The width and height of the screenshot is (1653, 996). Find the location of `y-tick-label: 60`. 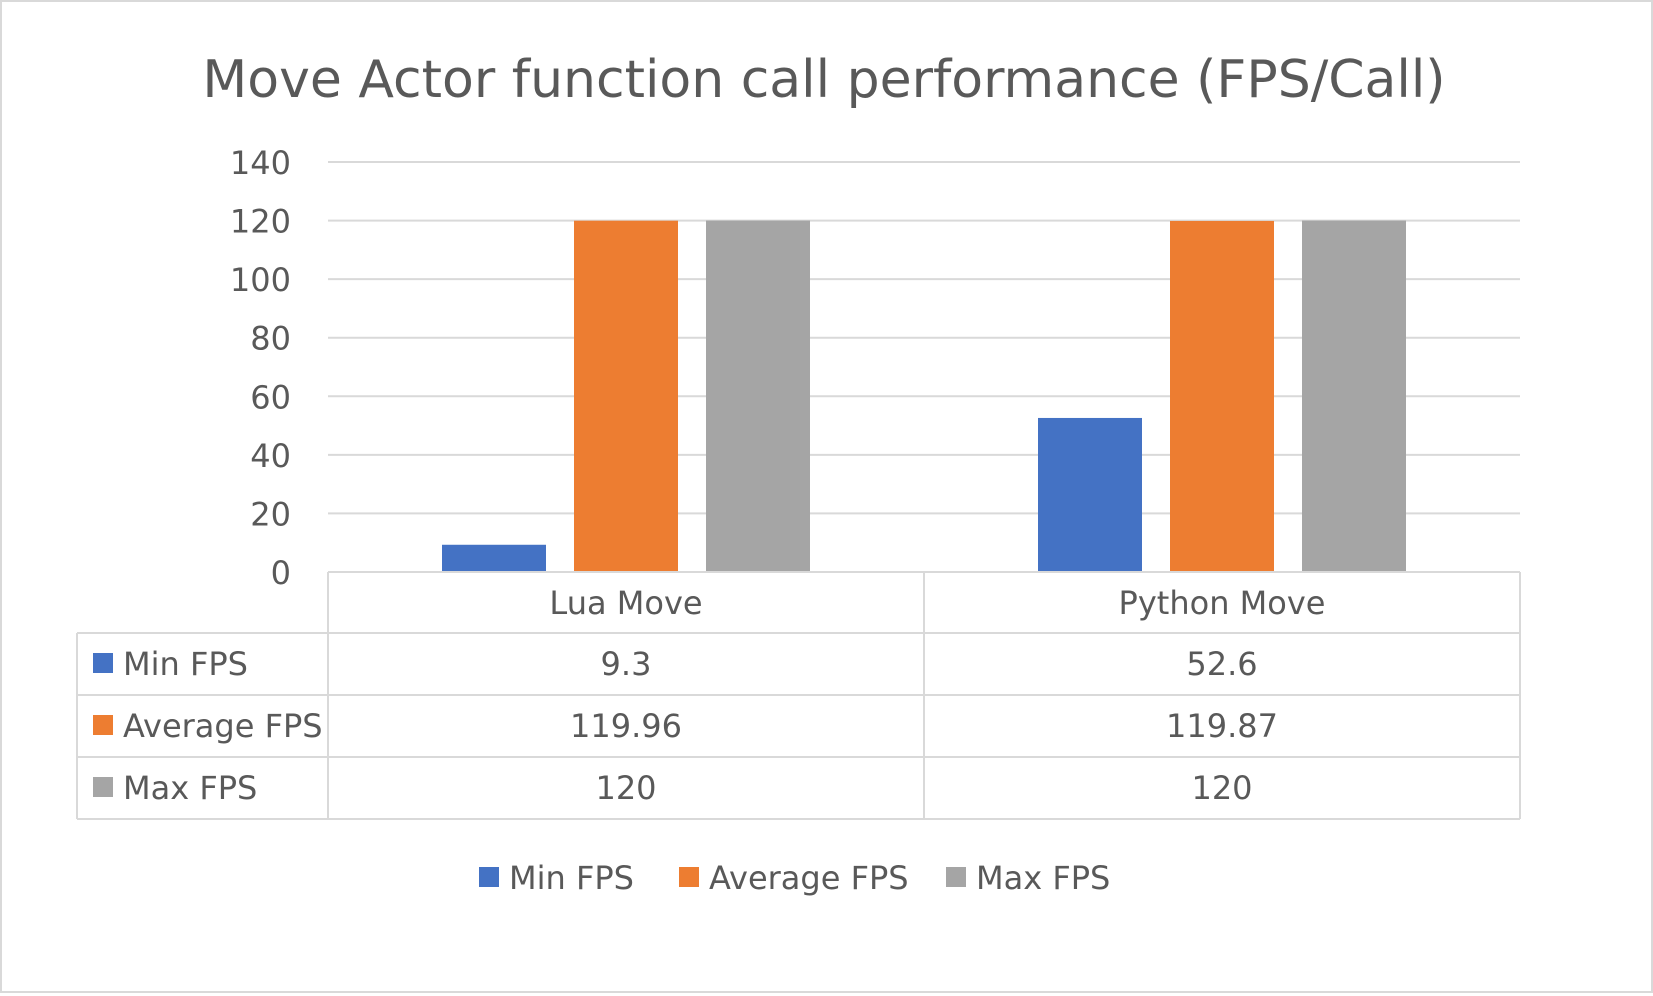

y-tick-label: 60 is located at coordinates (270, 397).